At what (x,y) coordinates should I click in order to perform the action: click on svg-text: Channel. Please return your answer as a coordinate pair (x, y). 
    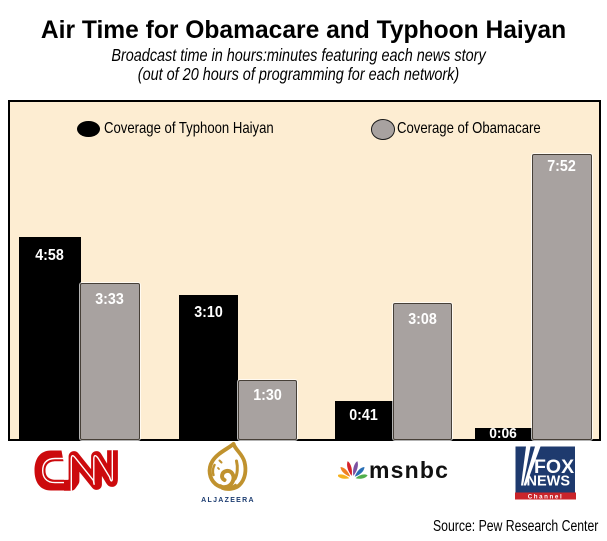
    Looking at the image, I should click on (546, 496).